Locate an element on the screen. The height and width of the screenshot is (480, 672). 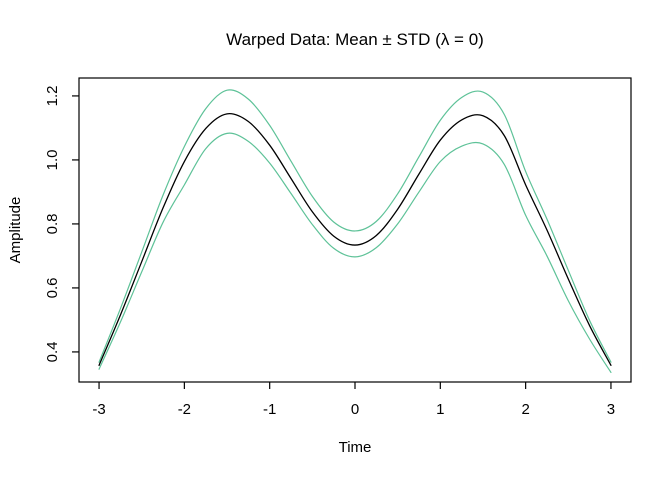
y-tick-label: 1.0 is located at coordinates (52, 159).